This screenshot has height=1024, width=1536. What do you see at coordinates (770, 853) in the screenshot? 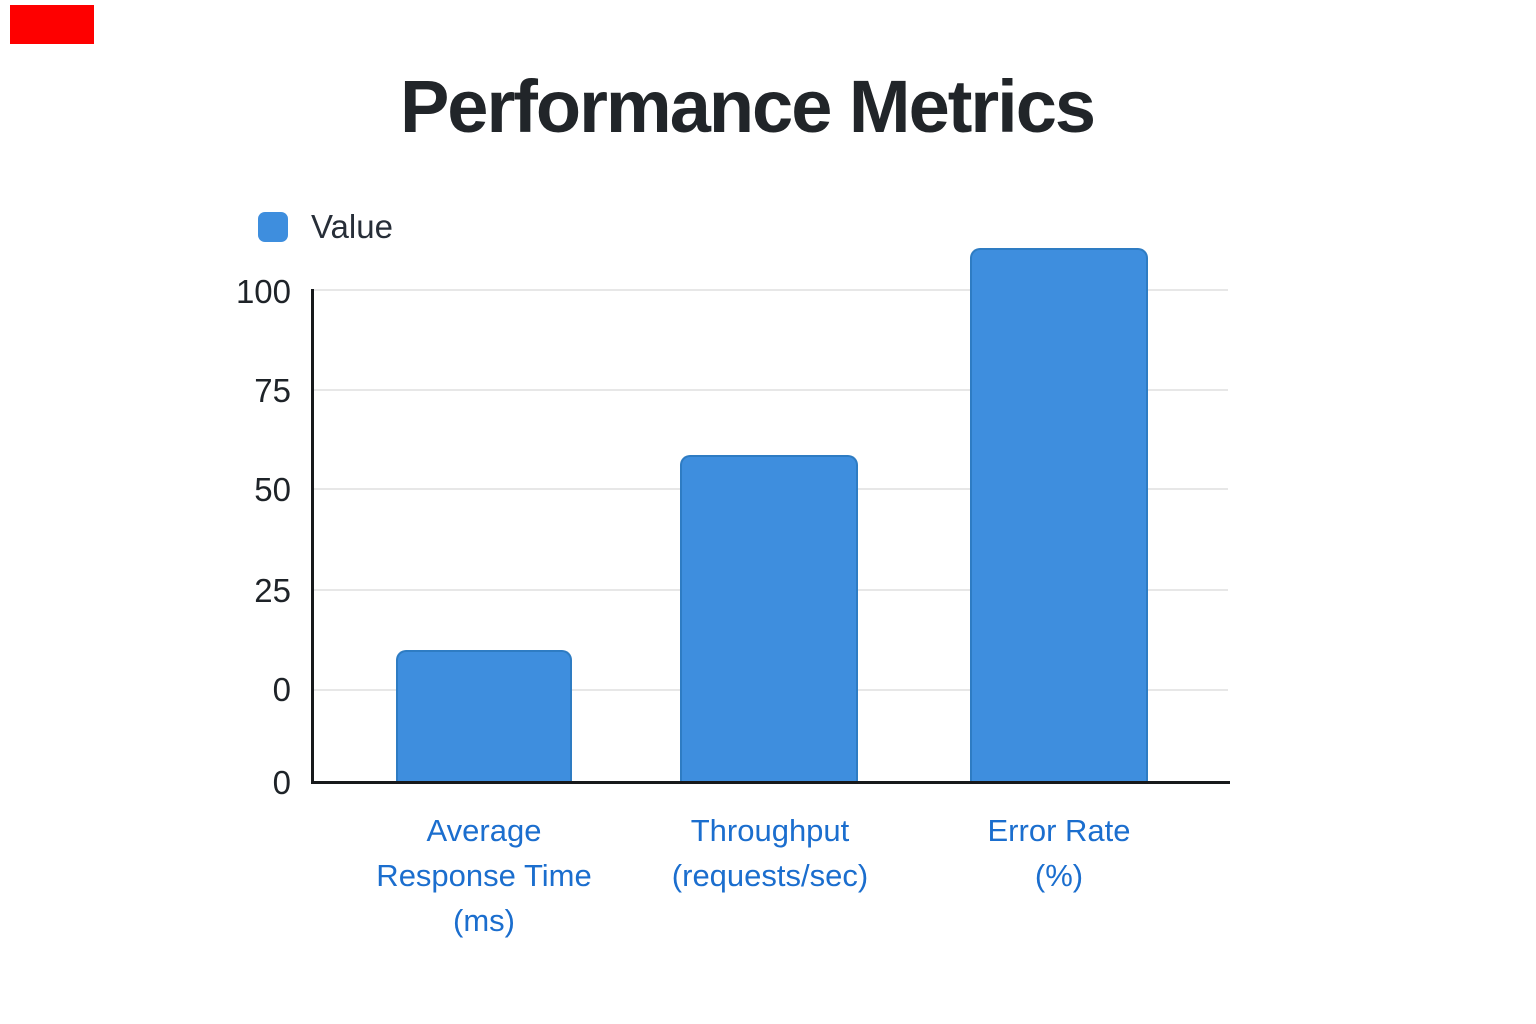
I see `x-tick-throughput: Throughput (requests/sec)` at bounding box center [770, 853].